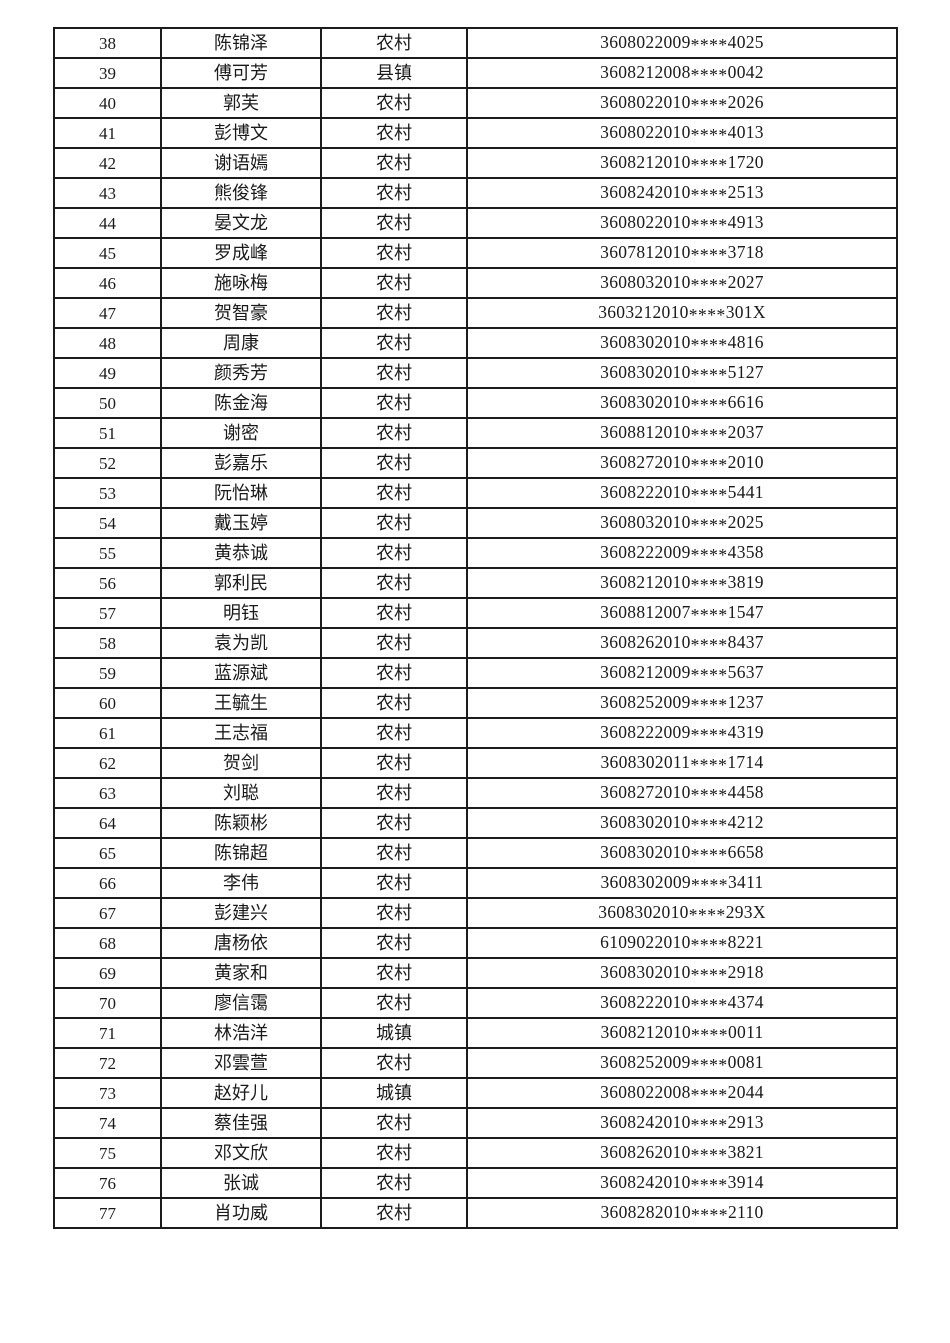 This screenshot has height=1343, width=950. I want to click on table-row: 39 傅可芳 县镇 3608212008****0042, so click(475, 73).